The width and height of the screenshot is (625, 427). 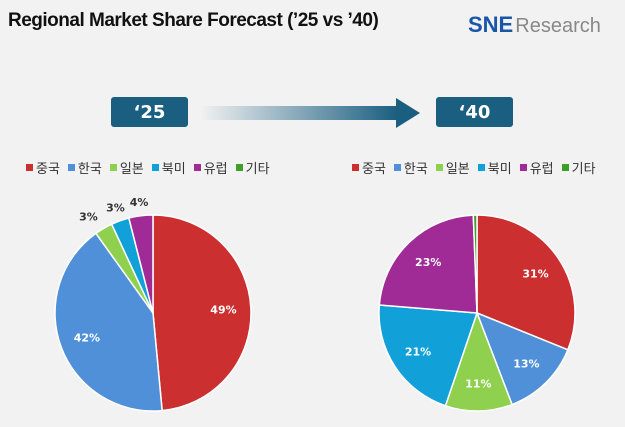 I want to click on legend-2025: 중국 한국 일본 북미 유럽 기타, so click(x=148, y=167).